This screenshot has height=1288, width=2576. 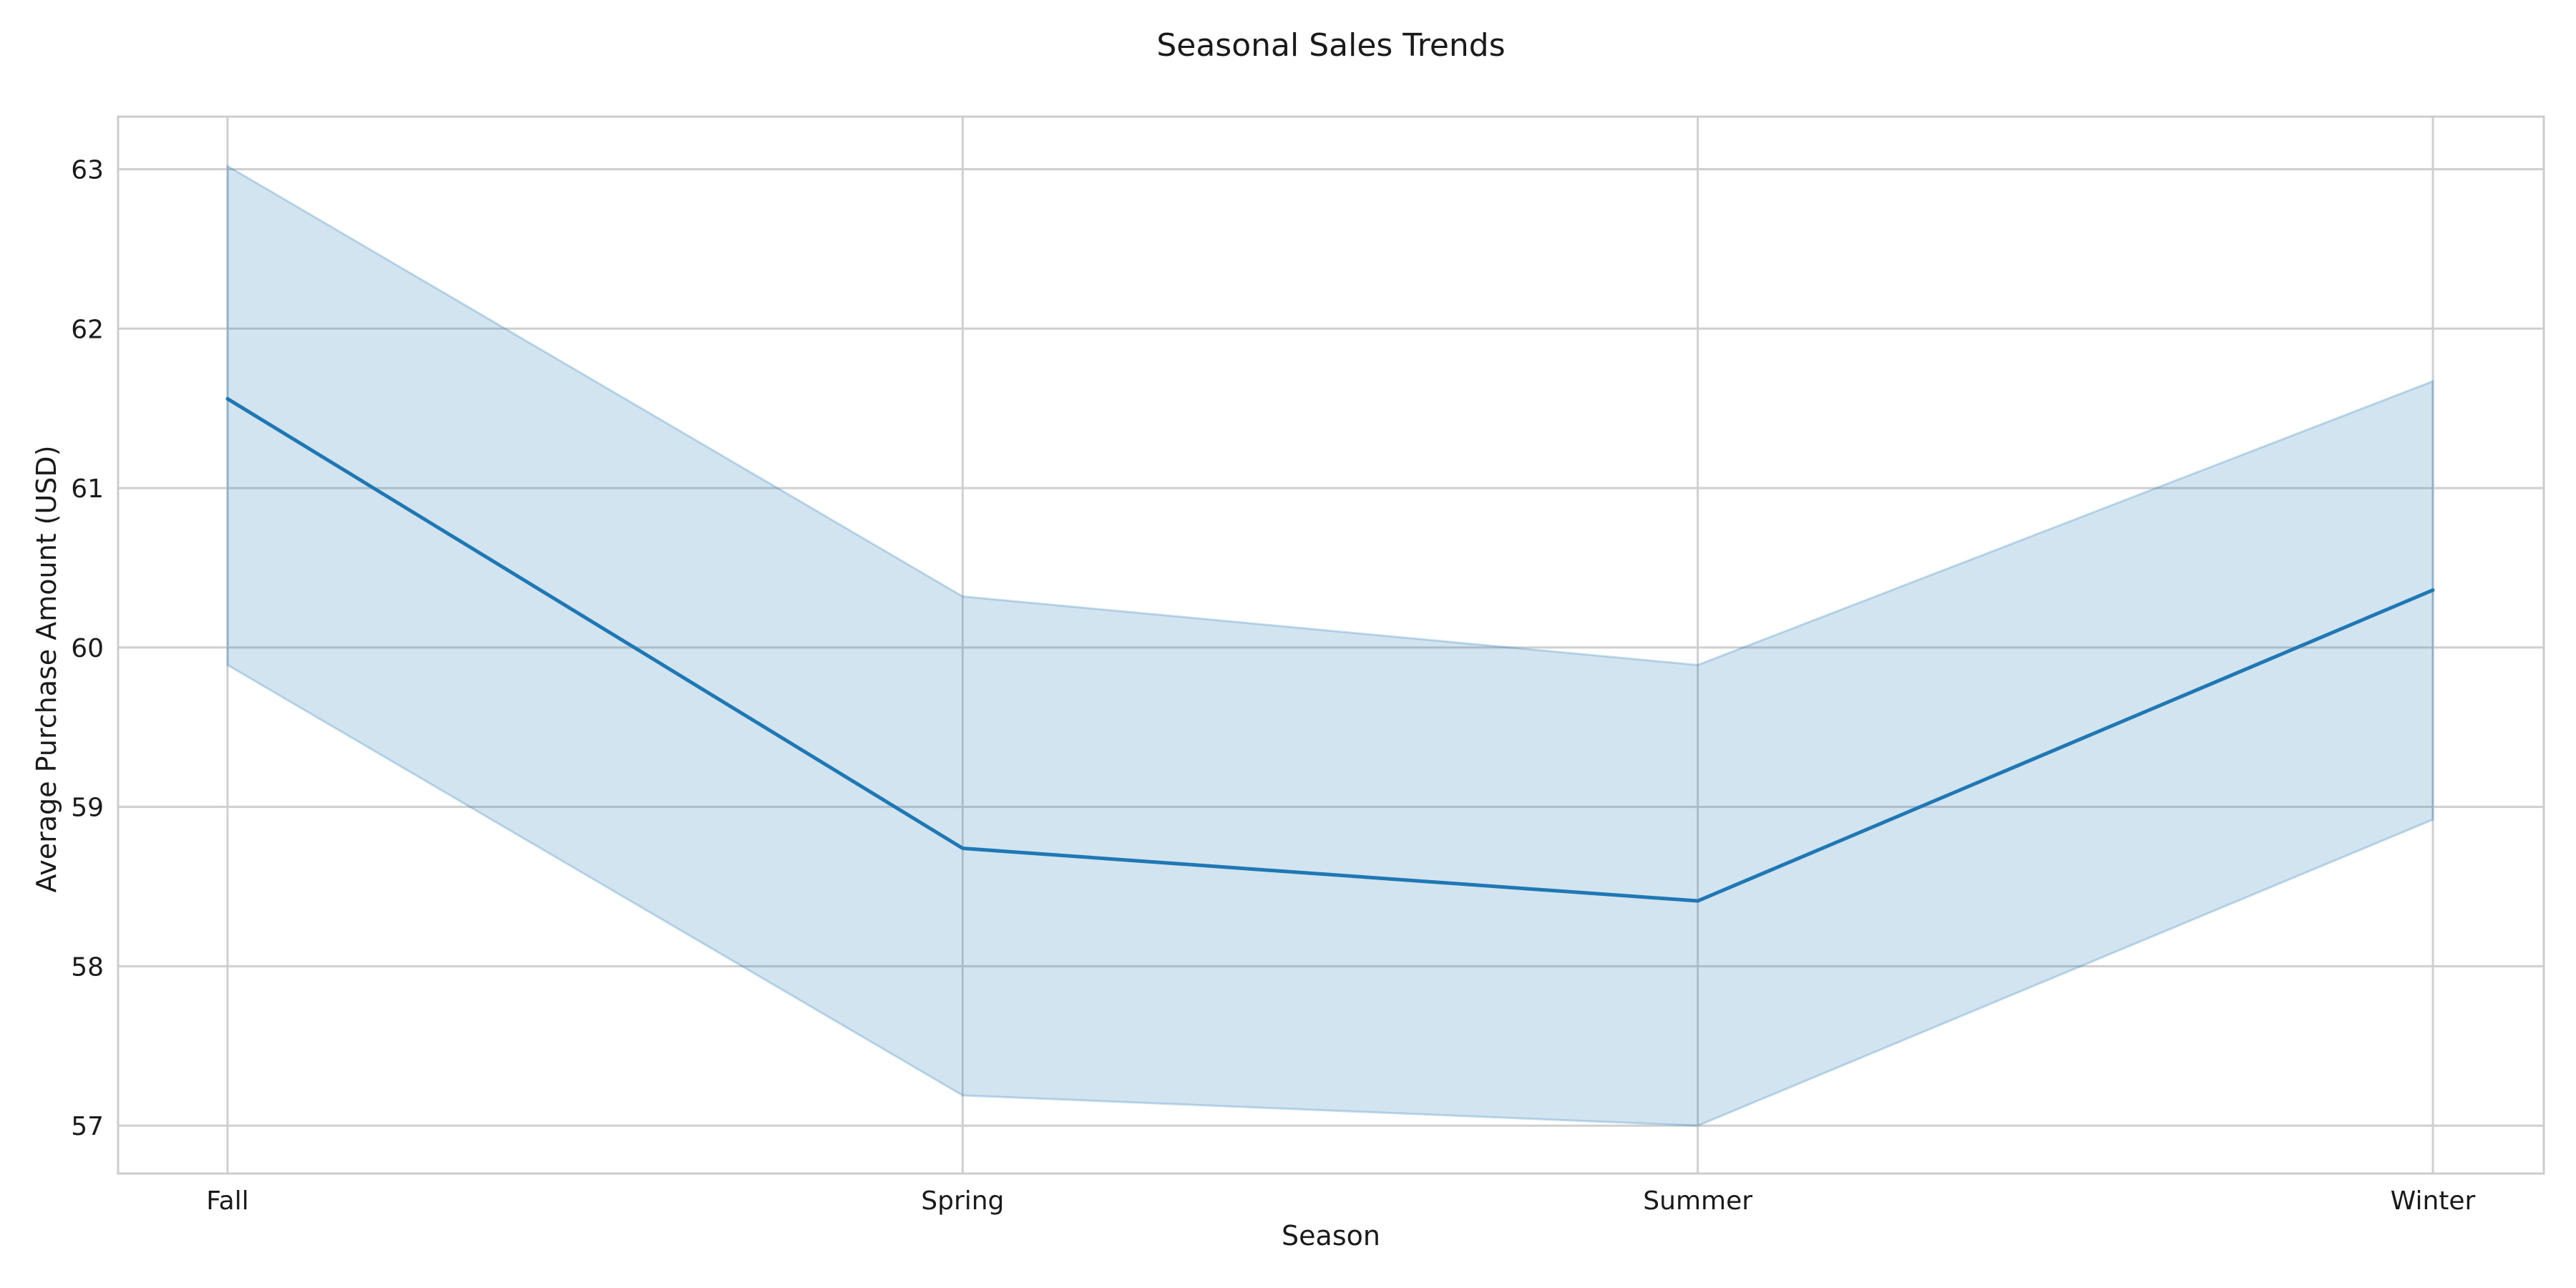 I want to click on x-tick-label-fall: Fall, so click(x=227, y=1201).